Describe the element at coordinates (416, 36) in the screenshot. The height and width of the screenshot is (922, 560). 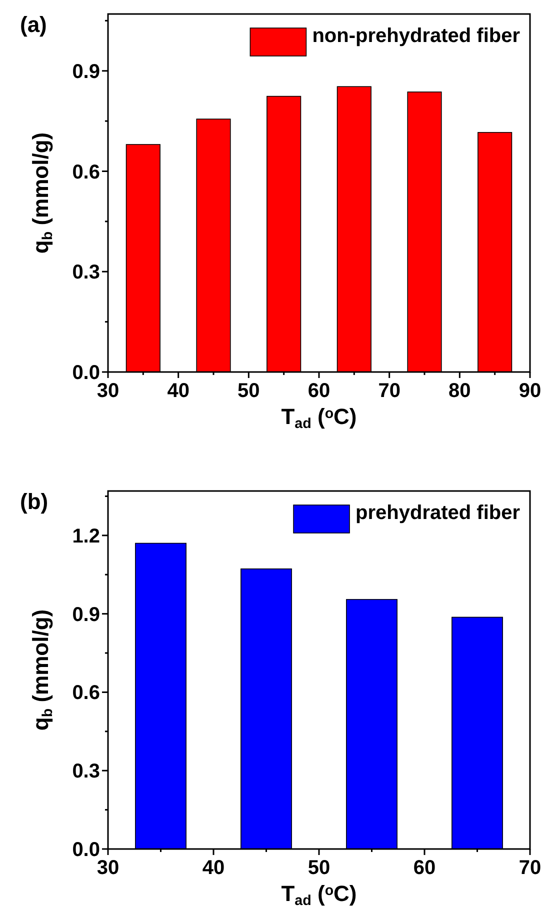
I see `legend-label: non-prehydrated fiber` at that location.